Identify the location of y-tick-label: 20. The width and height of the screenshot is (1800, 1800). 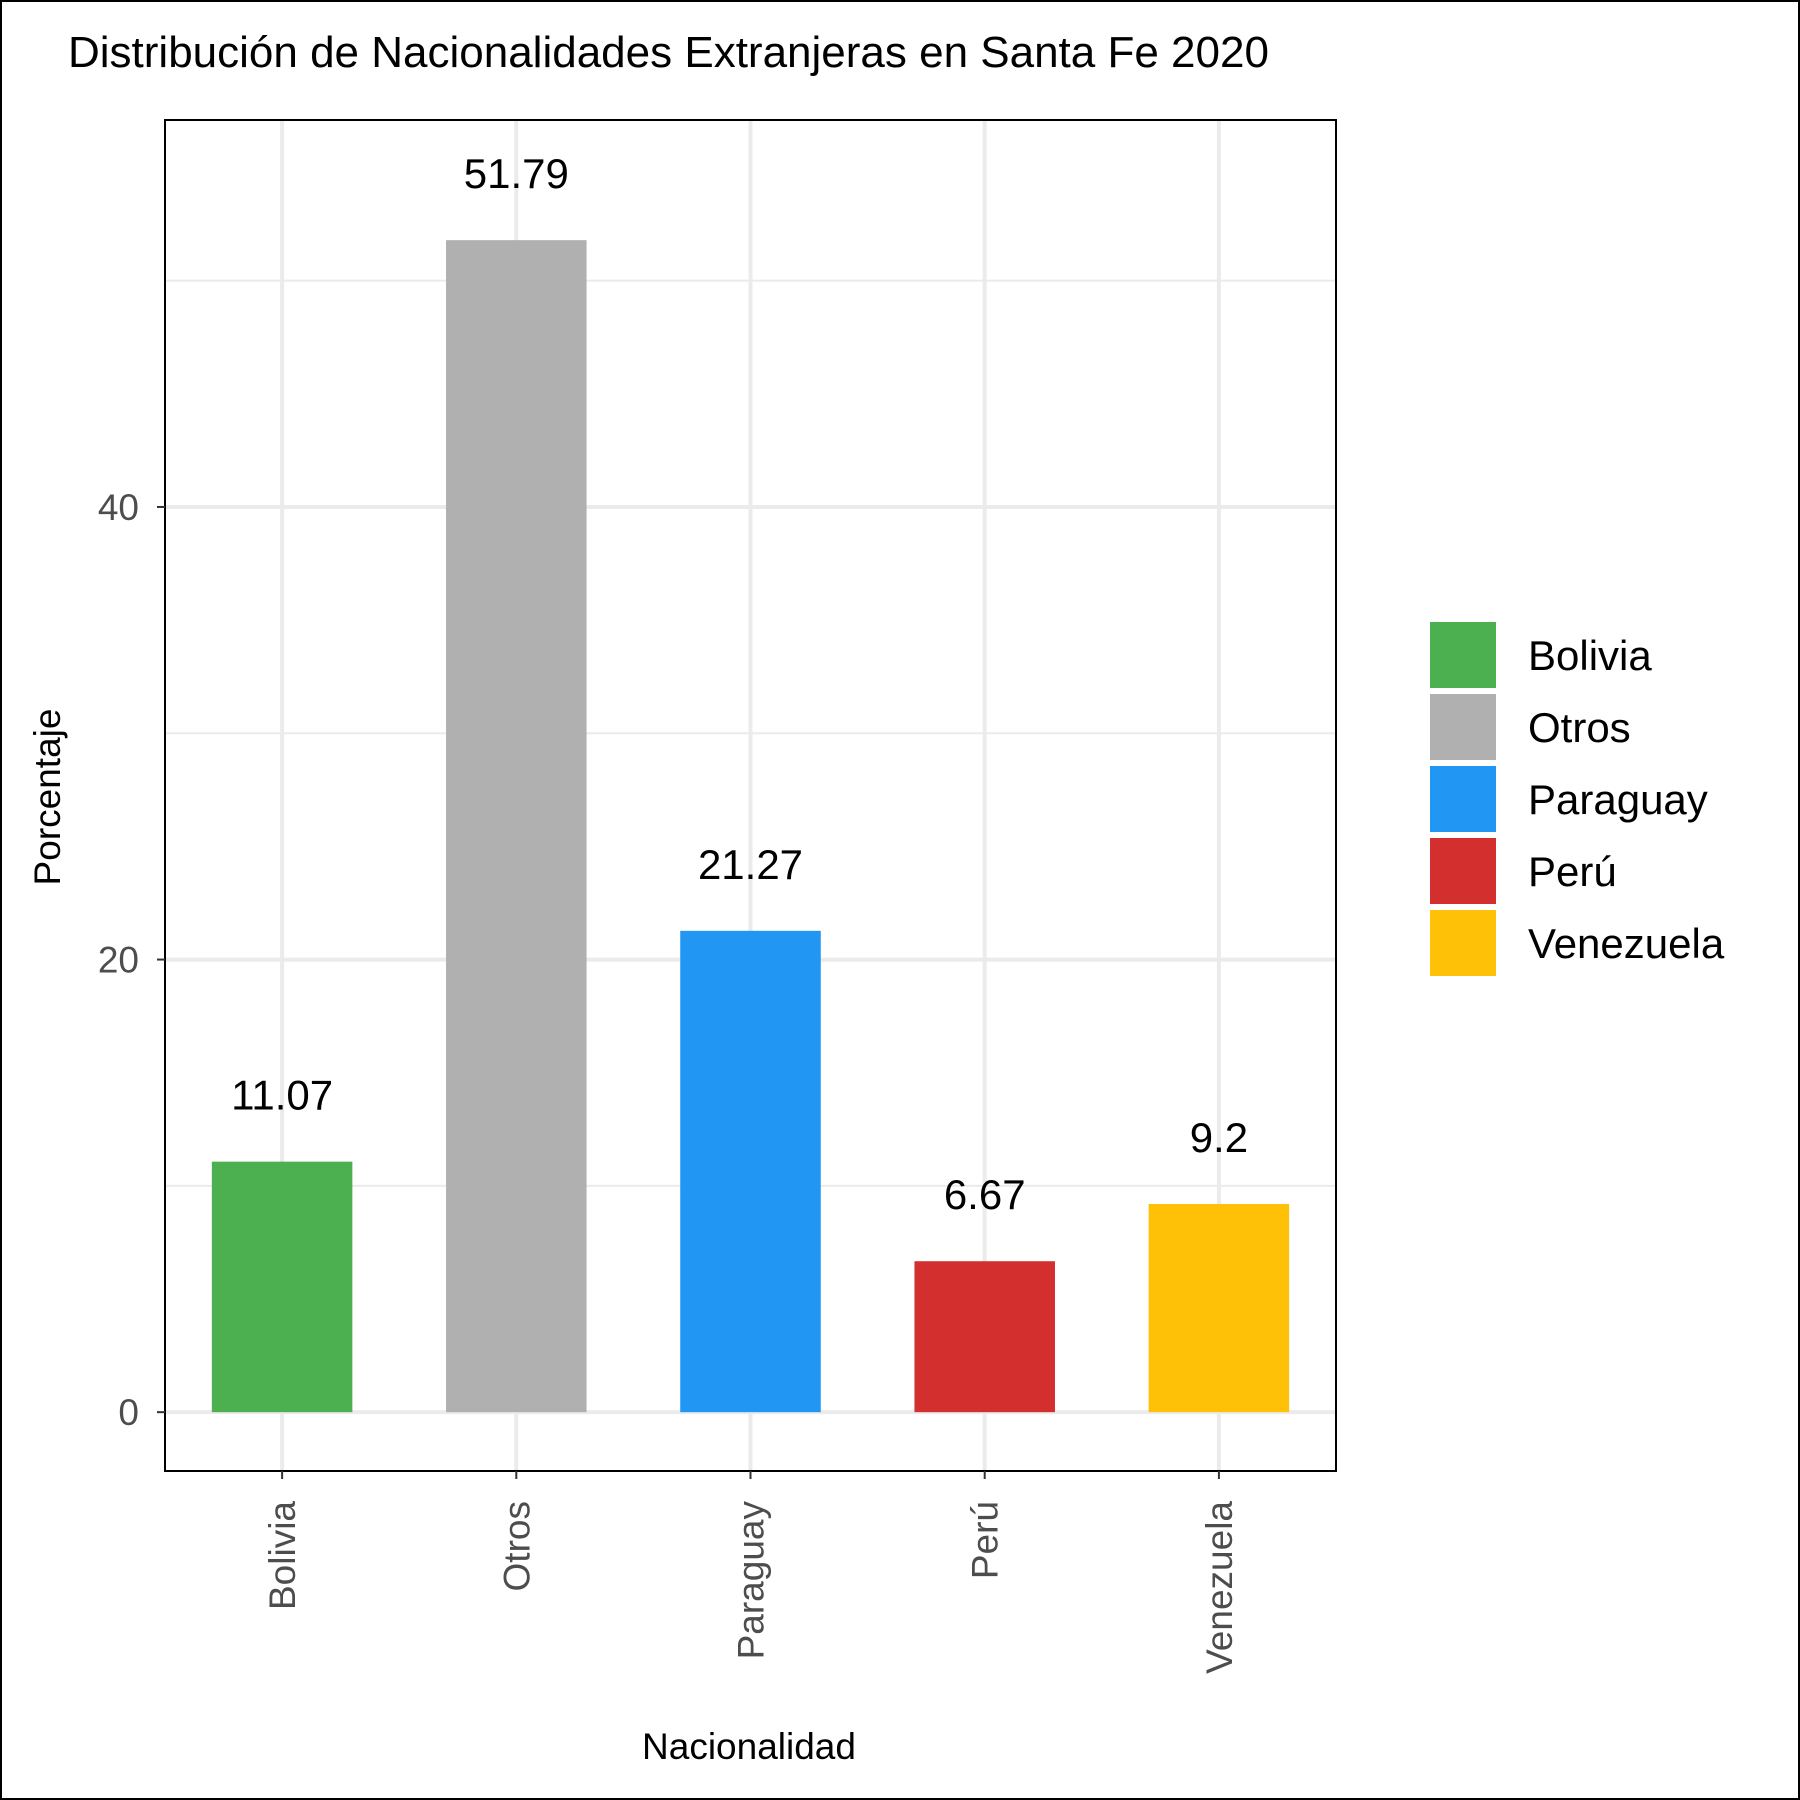
(118, 960).